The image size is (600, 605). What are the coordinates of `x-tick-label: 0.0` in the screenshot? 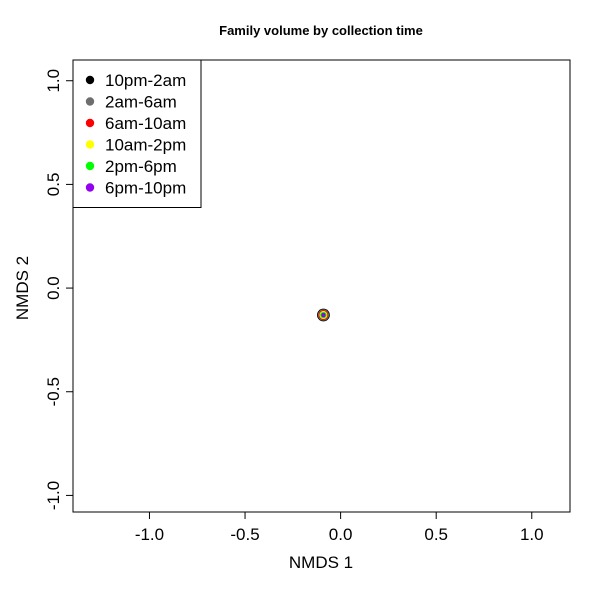 It's located at (341, 534).